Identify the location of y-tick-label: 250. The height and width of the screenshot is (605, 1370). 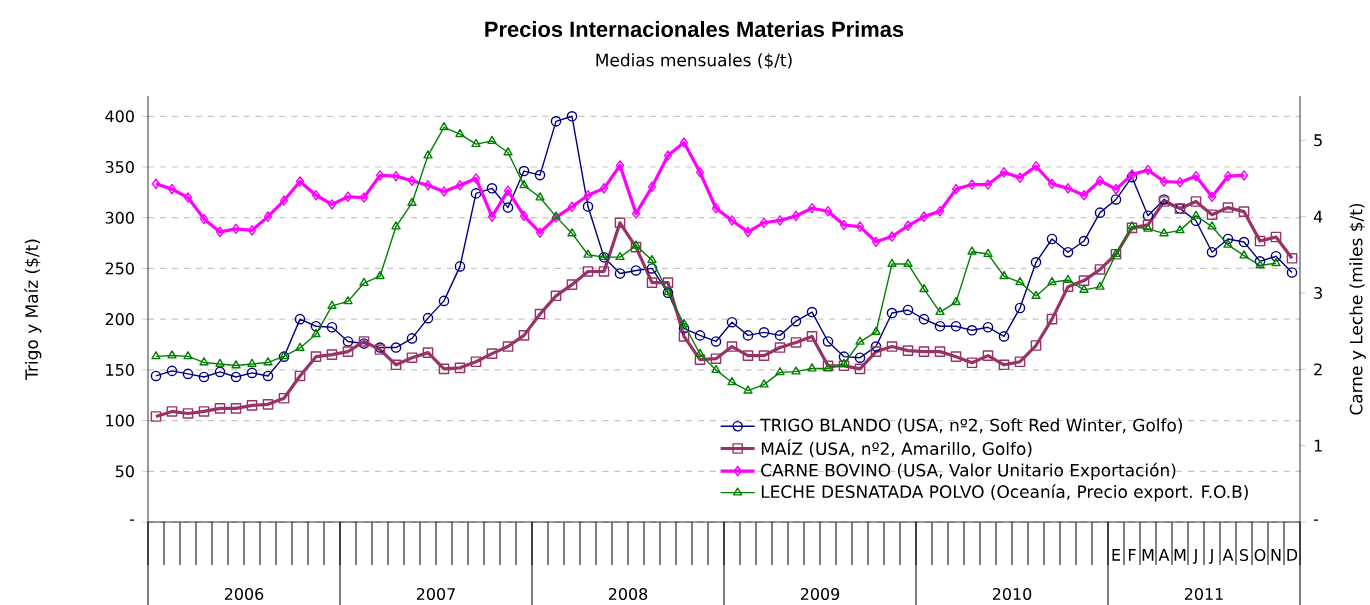
(119, 268).